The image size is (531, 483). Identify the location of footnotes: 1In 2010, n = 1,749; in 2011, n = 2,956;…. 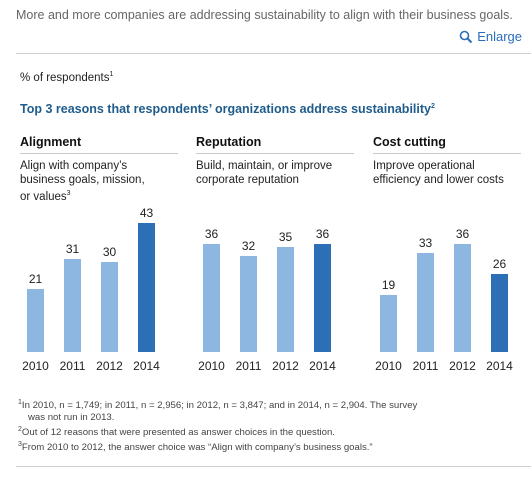
(218, 426).